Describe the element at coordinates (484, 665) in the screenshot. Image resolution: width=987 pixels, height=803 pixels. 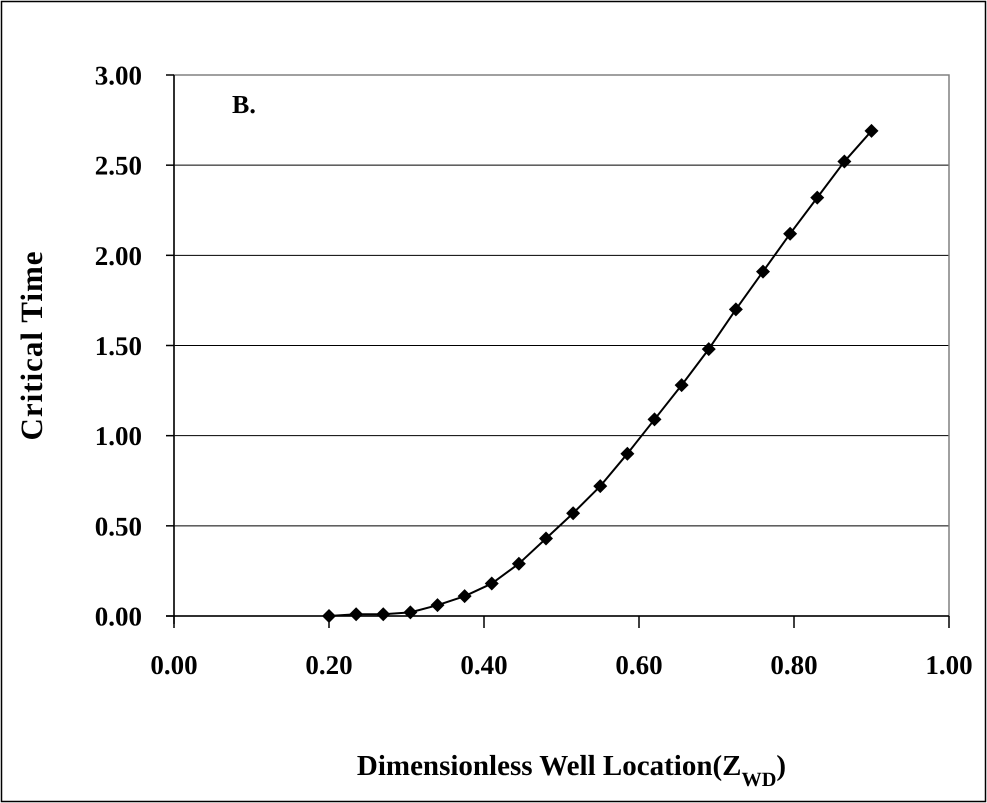
I see `x-tick-label: 0.40` at that location.